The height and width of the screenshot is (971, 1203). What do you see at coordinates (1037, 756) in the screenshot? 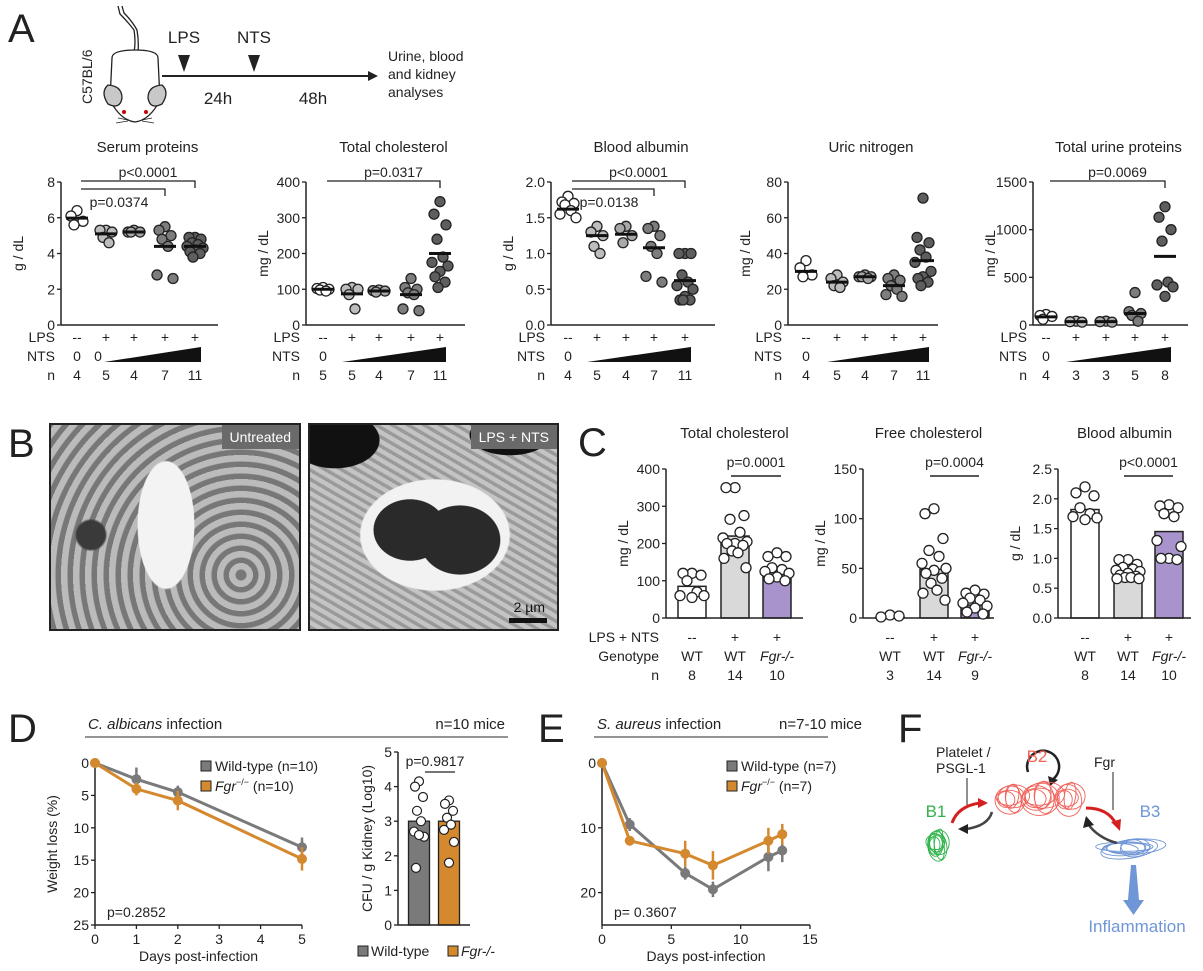
I see `b2-label: B2` at bounding box center [1037, 756].